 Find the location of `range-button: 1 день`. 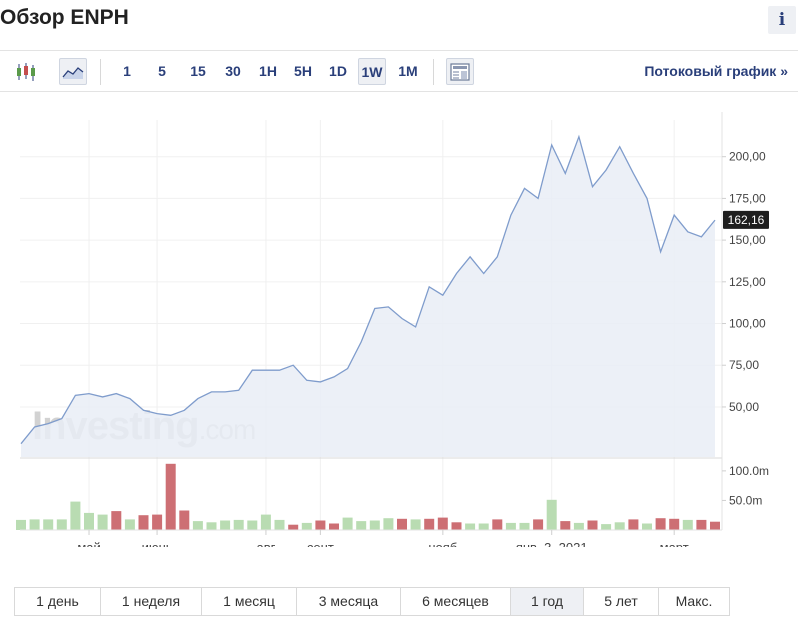

range-button: 1 день is located at coordinates (58, 601).